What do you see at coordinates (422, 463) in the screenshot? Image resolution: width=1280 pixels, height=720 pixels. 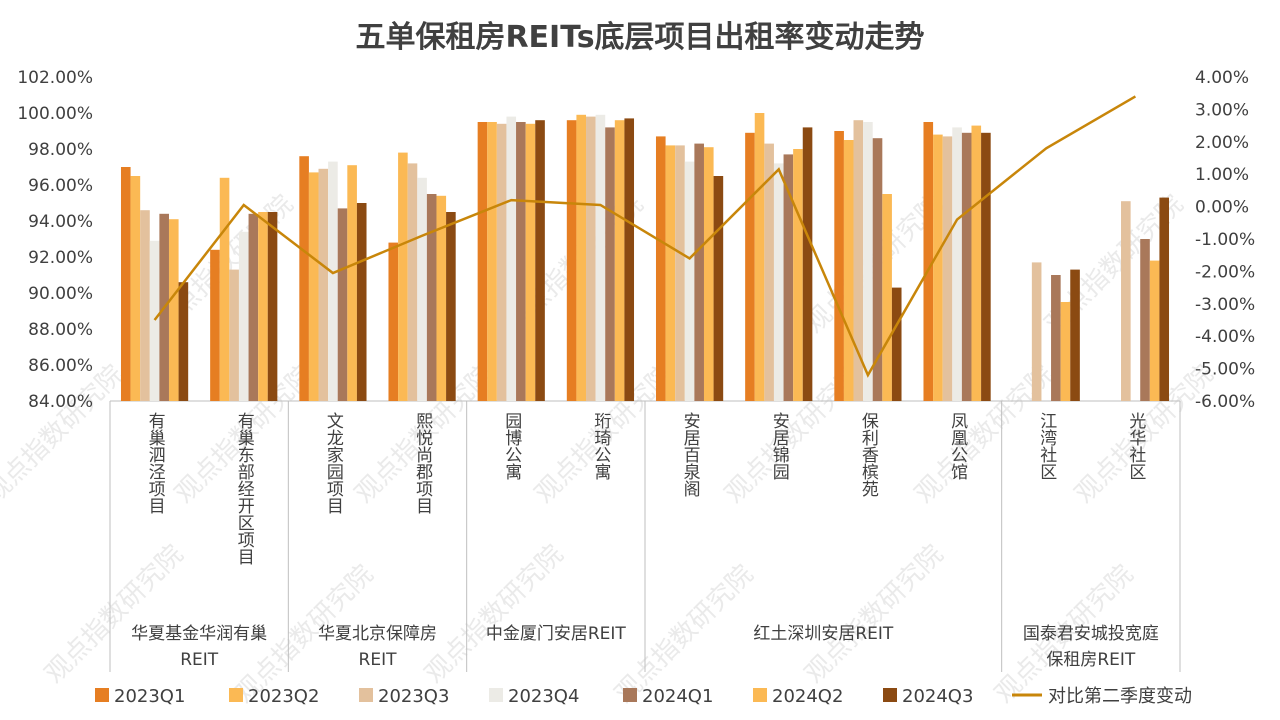 I see `category-label: 熙悦尚郡项目` at bounding box center [422, 463].